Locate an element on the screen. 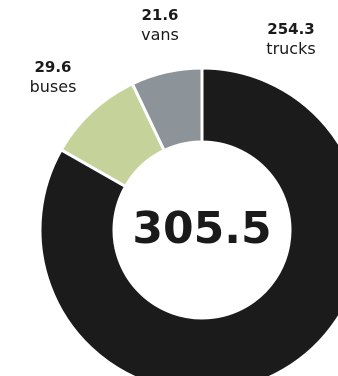 This screenshot has height=376, width=338. slice-name-vans: vans is located at coordinates (160, 34).